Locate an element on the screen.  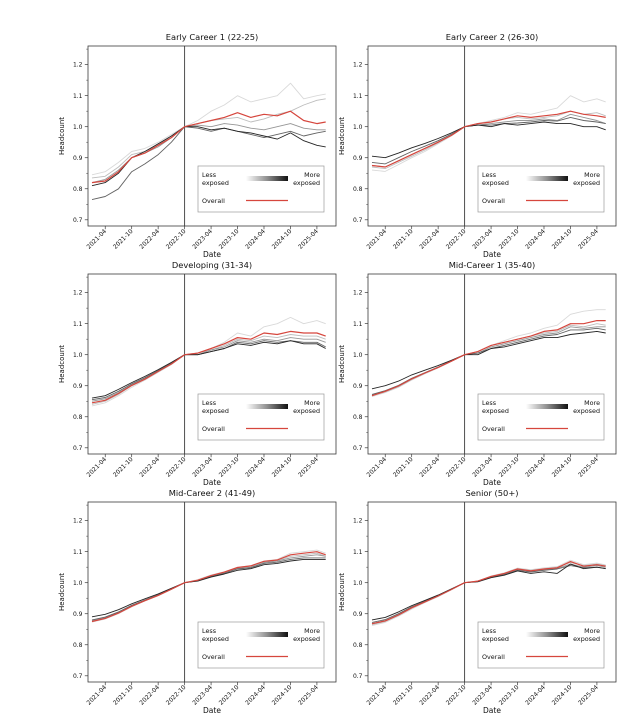
subplot-title: Developing (31-34) is located at coordinates (212, 265).